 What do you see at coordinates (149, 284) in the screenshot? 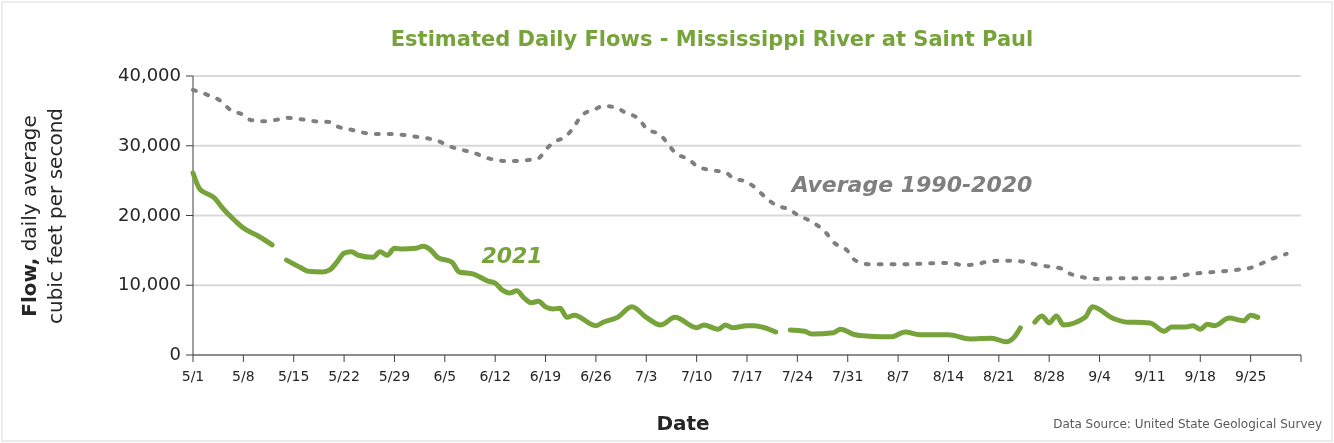
I see `y-tick-label: 10,000` at bounding box center [149, 284].